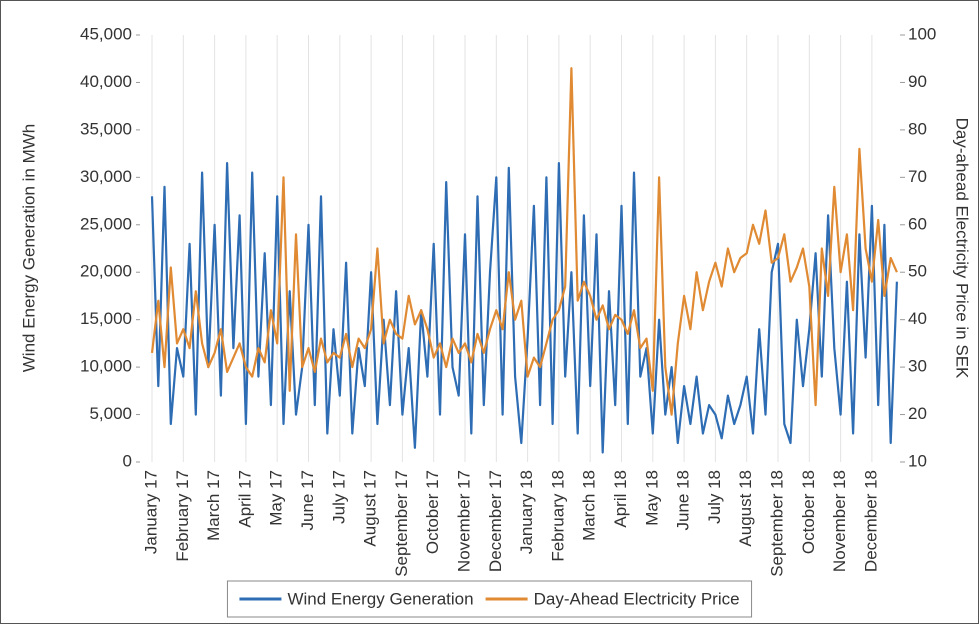 Image resolution: width=979 pixels, height=624 pixels. I want to click on x-tick-label: May 17, so click(276, 498).